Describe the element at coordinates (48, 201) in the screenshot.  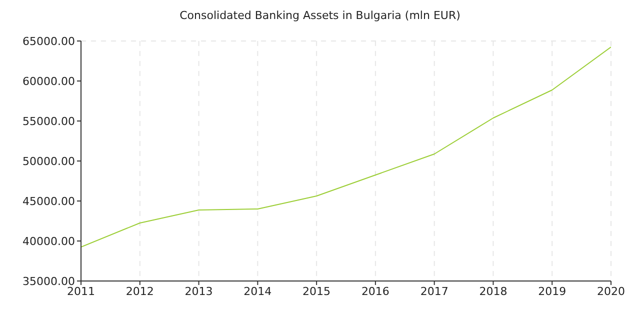
I see `y-tick-label: 45000.00` at that location.